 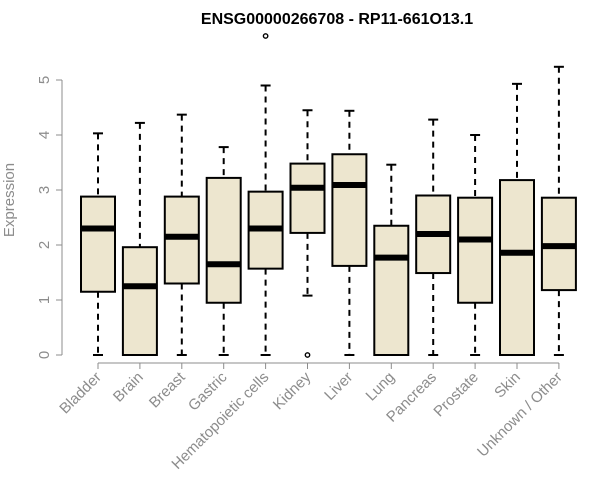 I want to click on box-prostate, so click(x=475, y=245).